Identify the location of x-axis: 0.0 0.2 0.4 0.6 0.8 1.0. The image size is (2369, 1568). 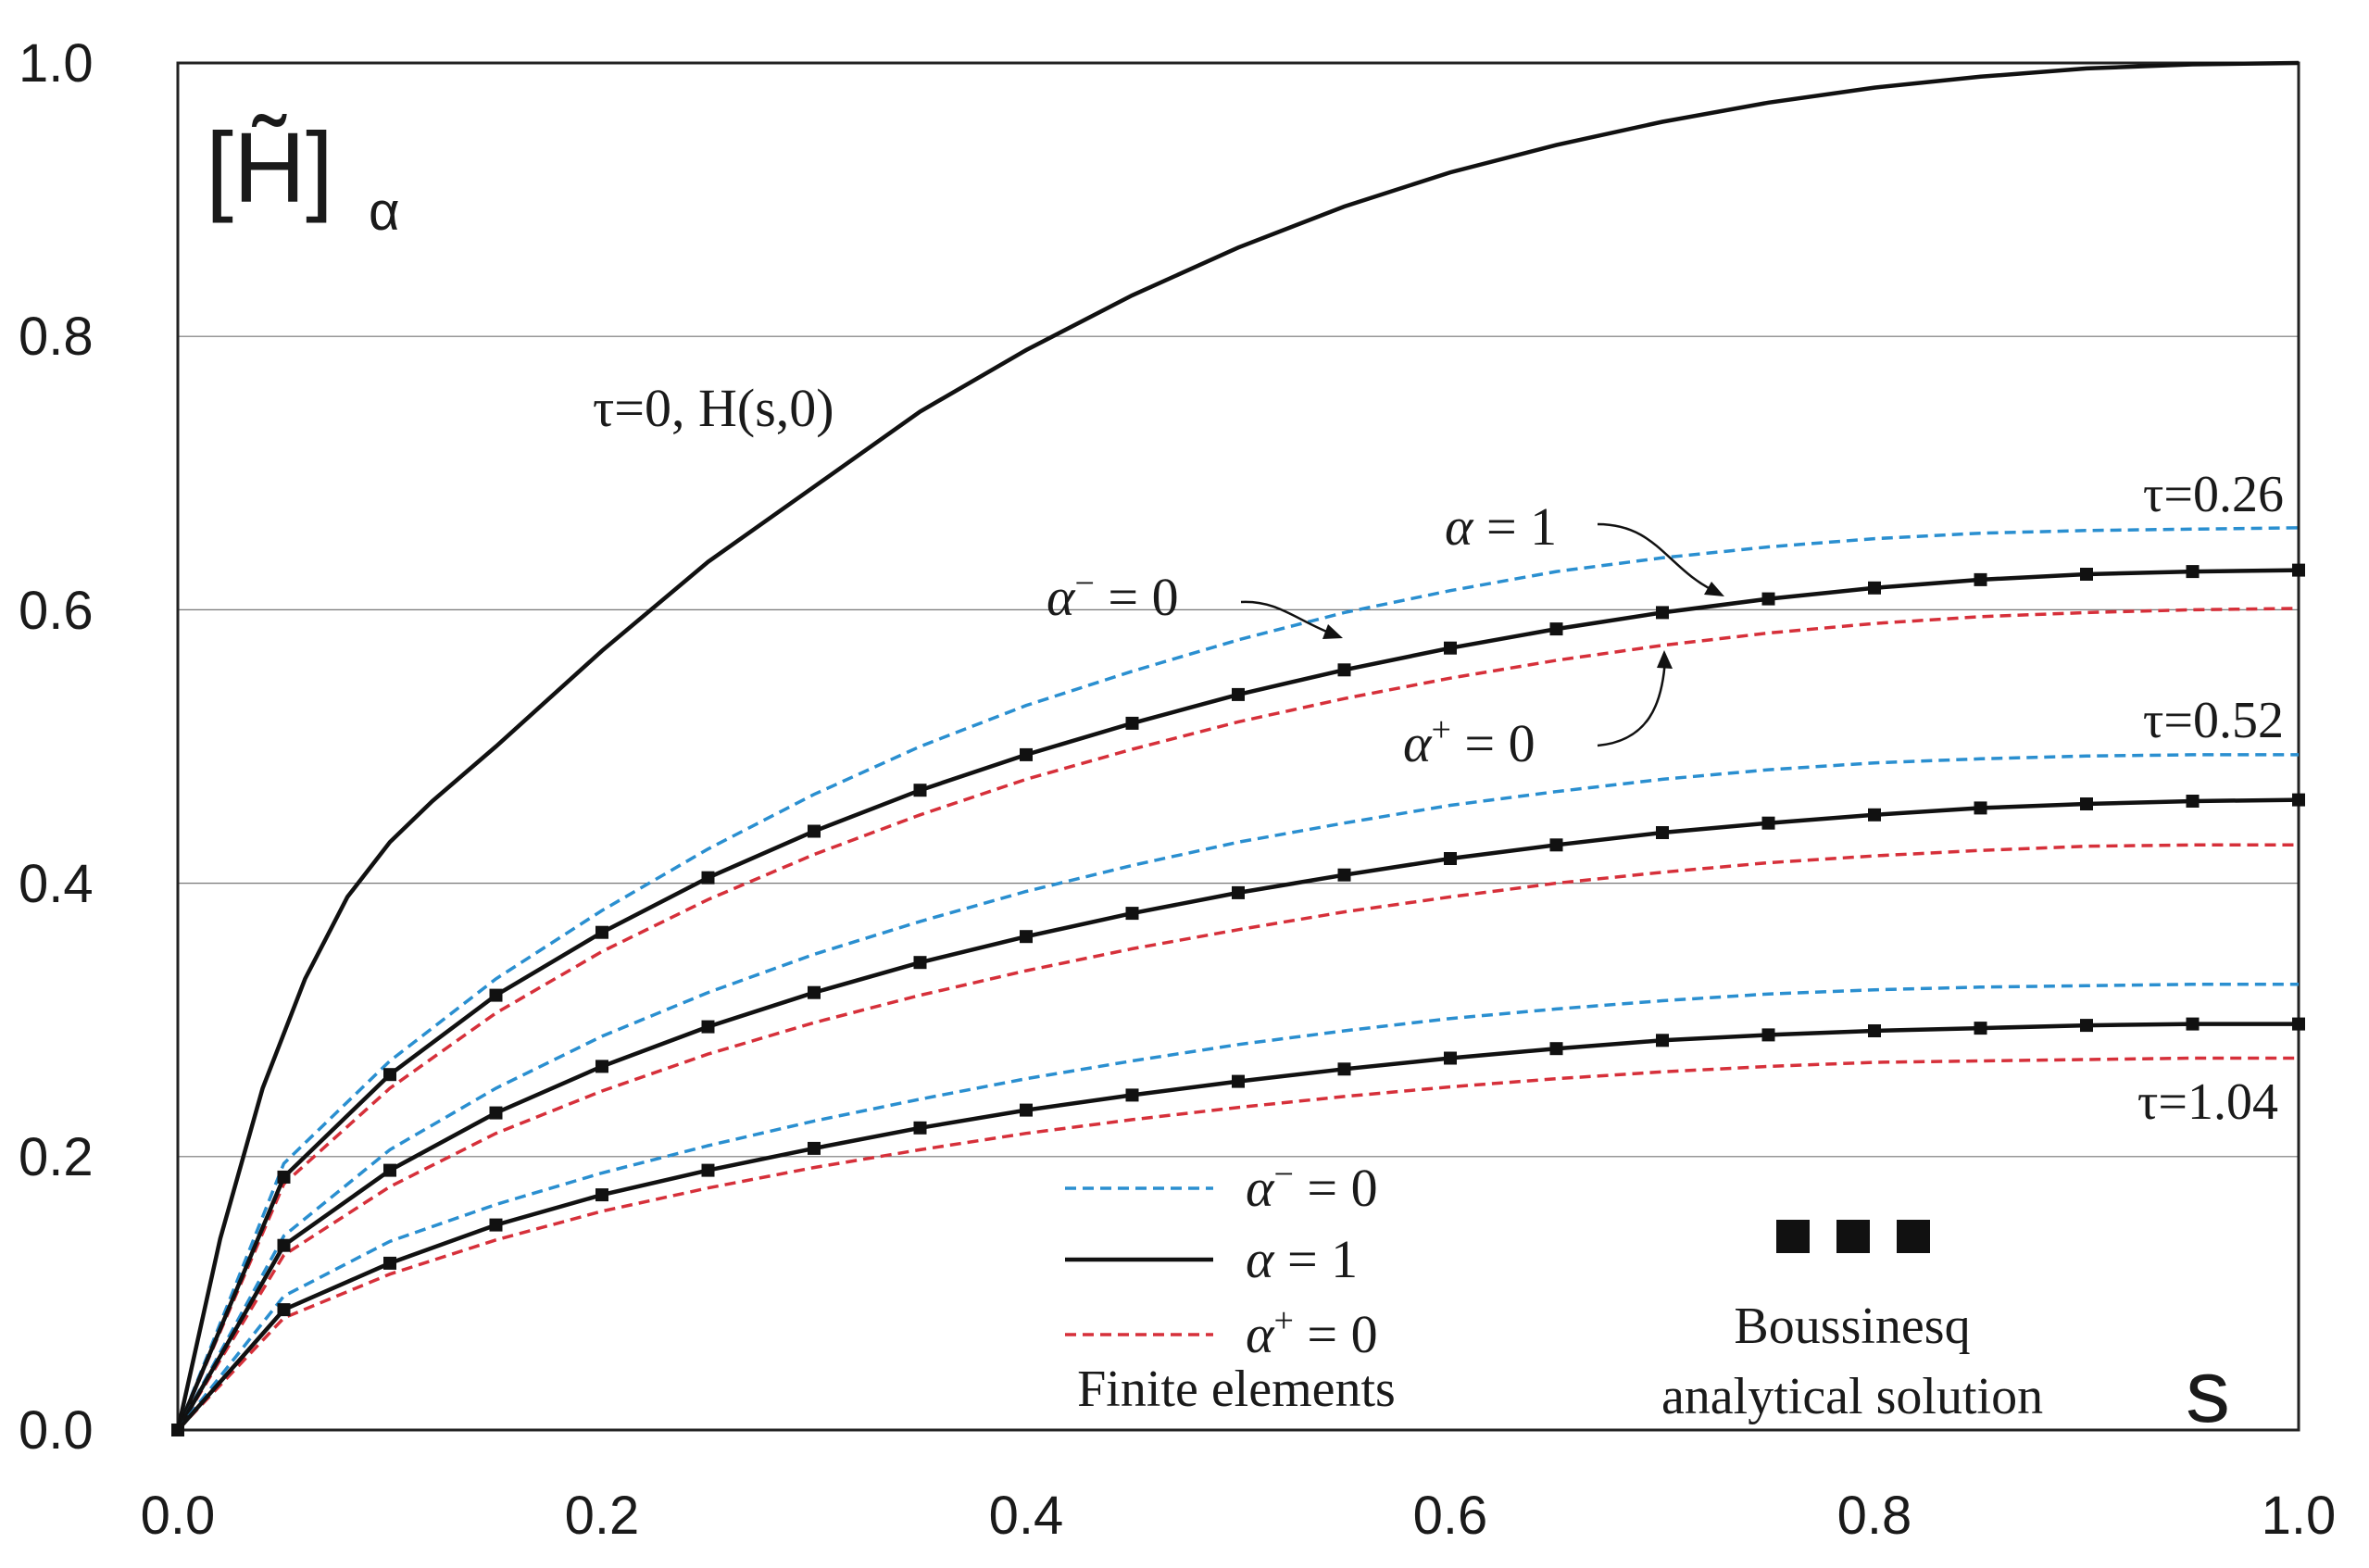
(1239, 1516).